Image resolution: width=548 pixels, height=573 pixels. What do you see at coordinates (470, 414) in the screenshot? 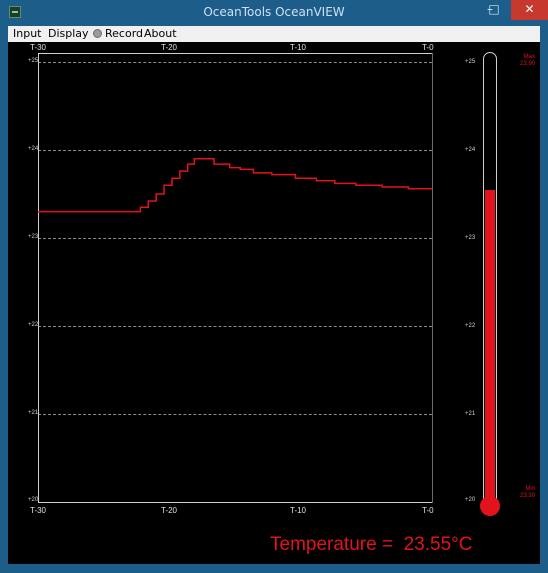
I see `therm-tick-label: +21` at bounding box center [470, 414].